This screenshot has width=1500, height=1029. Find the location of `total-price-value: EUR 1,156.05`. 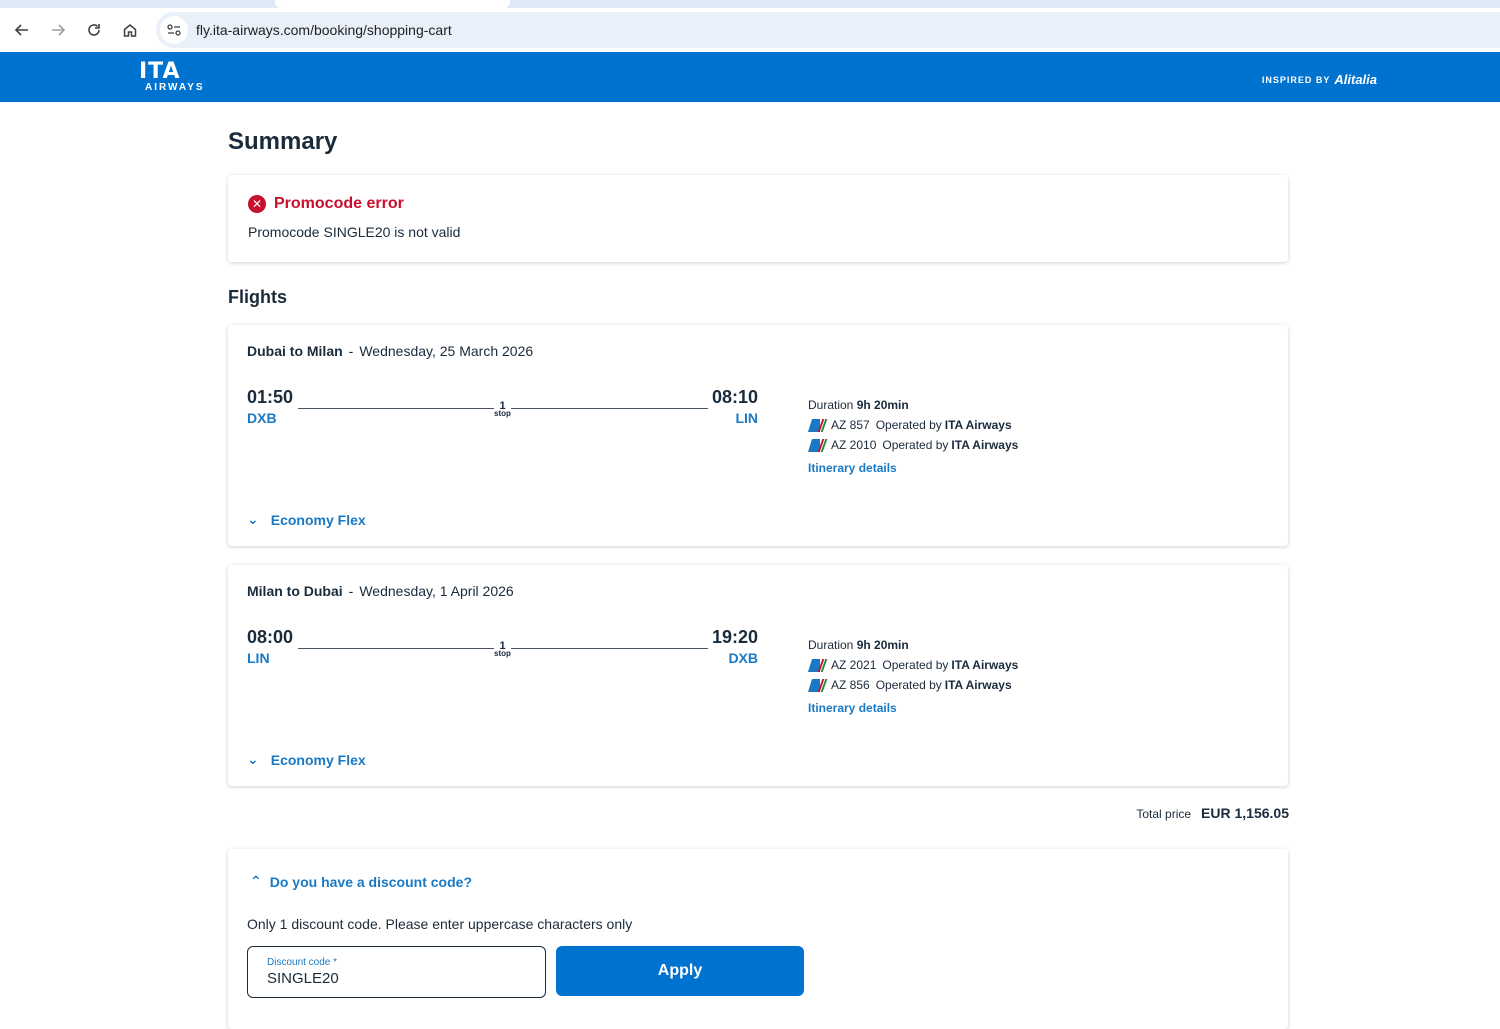

total-price-value: EUR 1,156.05 is located at coordinates (1245, 813).